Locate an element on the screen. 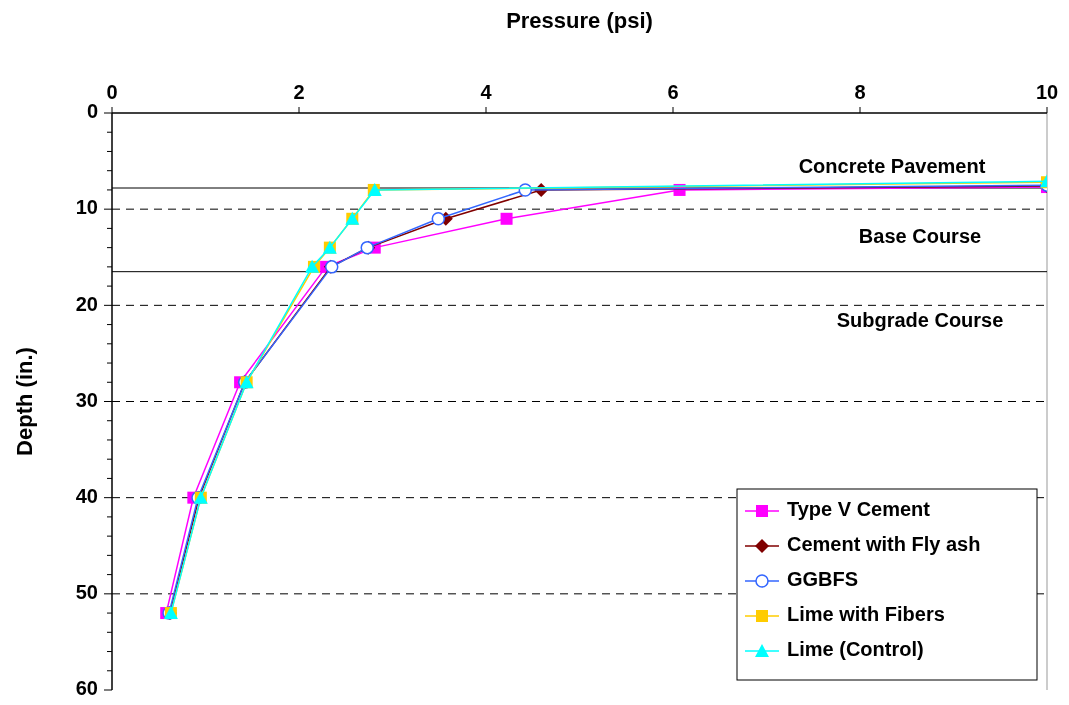 The width and height of the screenshot is (1069, 705). legend-label: GGBFS is located at coordinates (823, 579).